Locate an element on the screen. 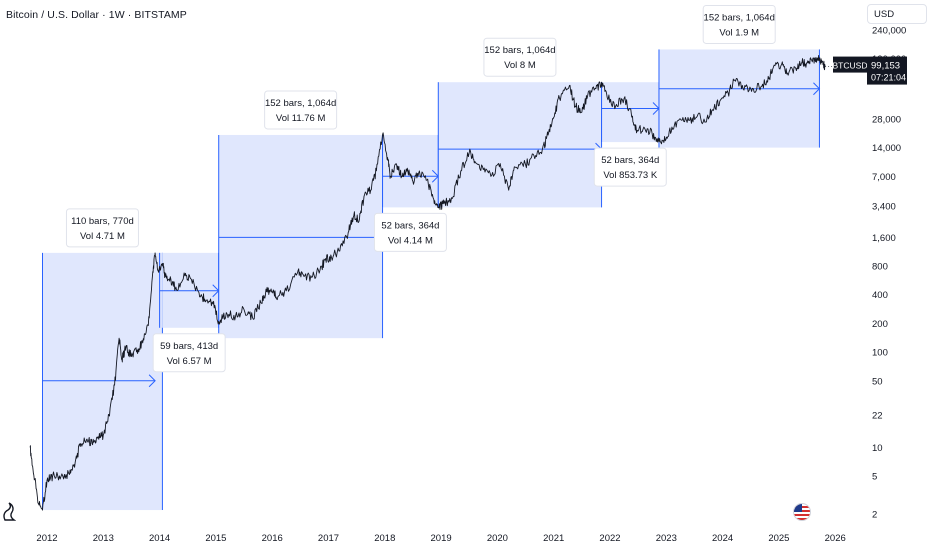 Image resolution: width=932 pixels, height=550 pixels. range-label-4: 152 bars, 1,064d Vol 8 M is located at coordinates (520, 57).